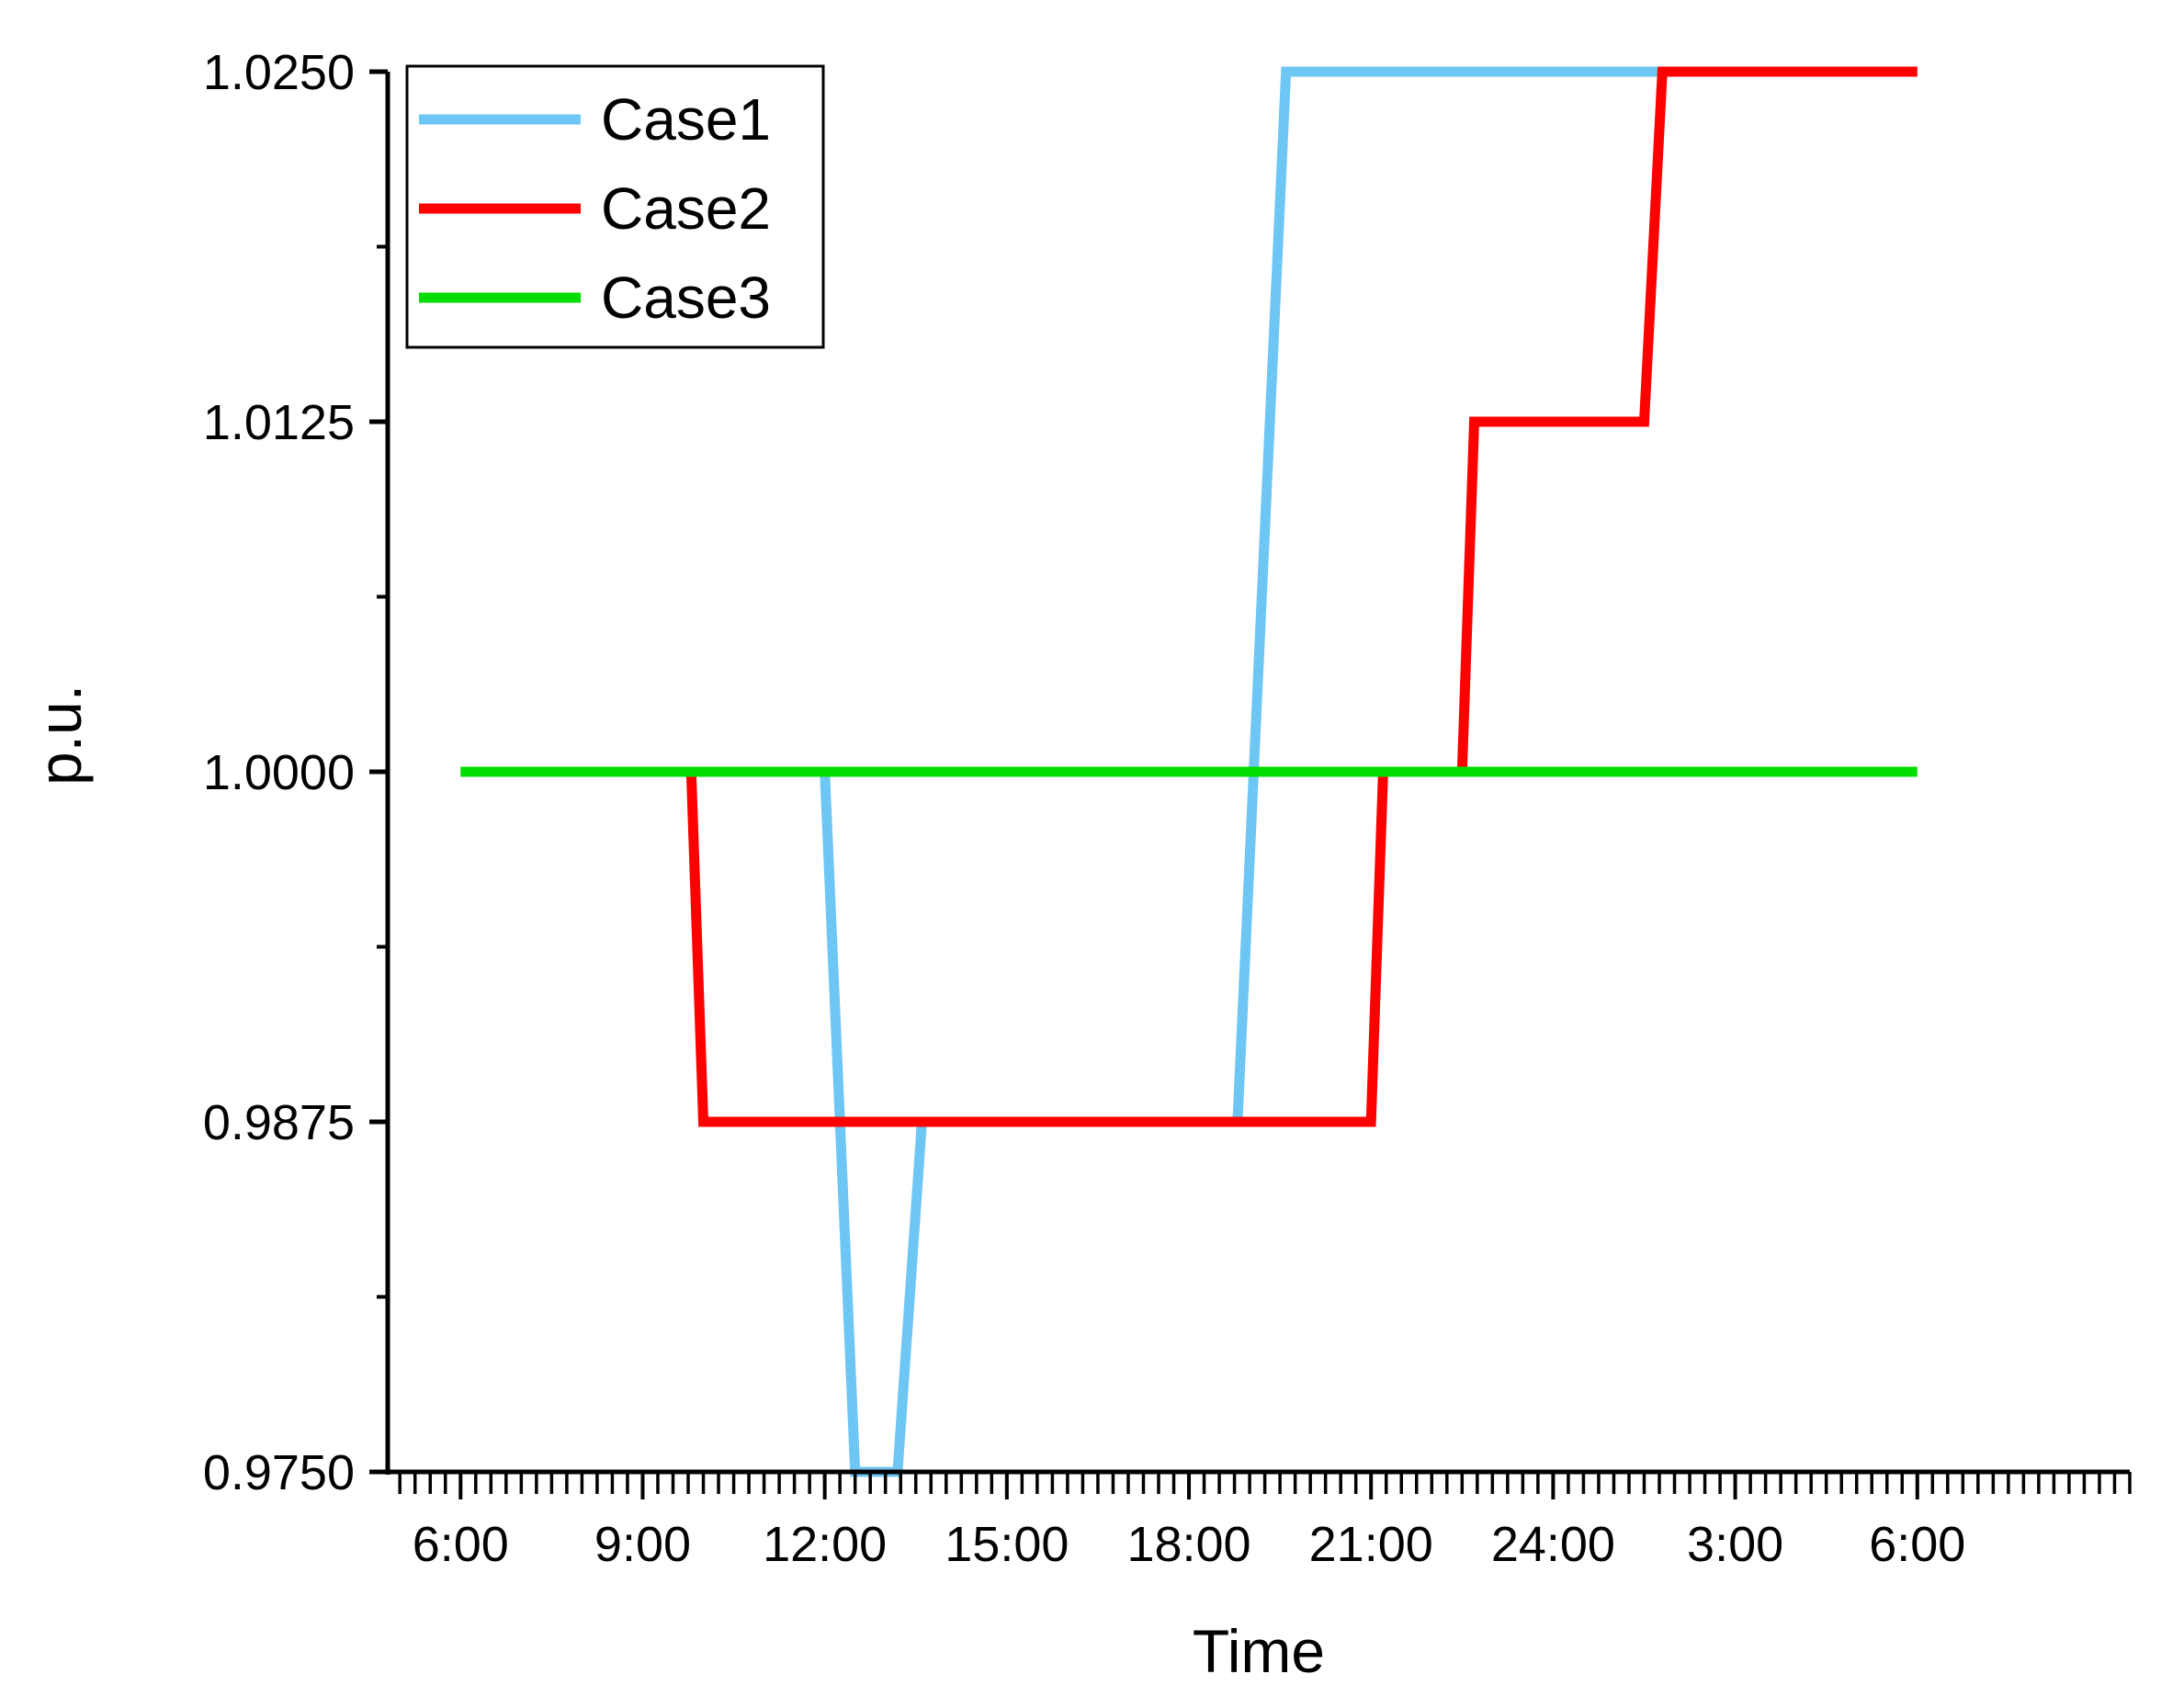 This screenshot has width=2161, height=1708. Describe the element at coordinates (279, 422) in the screenshot. I see `y-tick-label: 1.0125` at that location.